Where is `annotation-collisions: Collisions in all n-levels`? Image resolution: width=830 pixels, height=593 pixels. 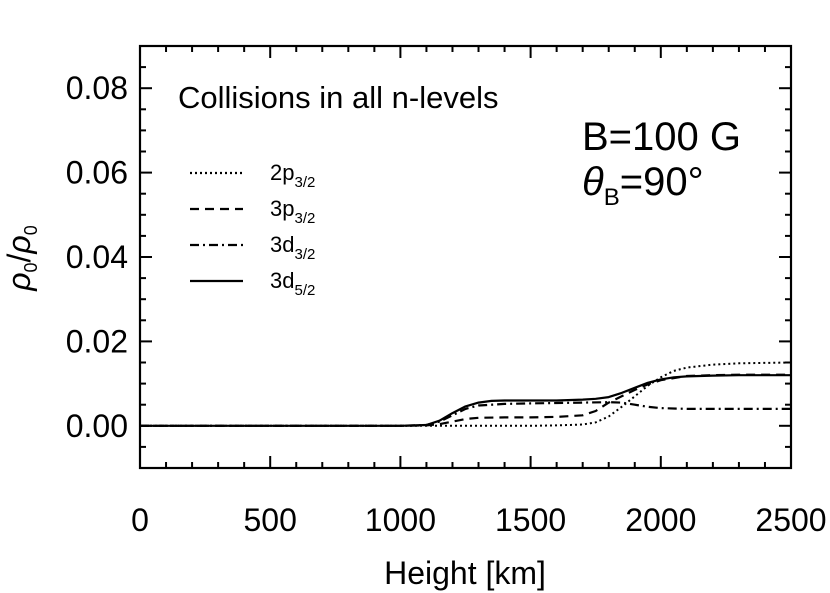 annotation-collisions: Collisions in all n-levels is located at coordinates (338, 97).